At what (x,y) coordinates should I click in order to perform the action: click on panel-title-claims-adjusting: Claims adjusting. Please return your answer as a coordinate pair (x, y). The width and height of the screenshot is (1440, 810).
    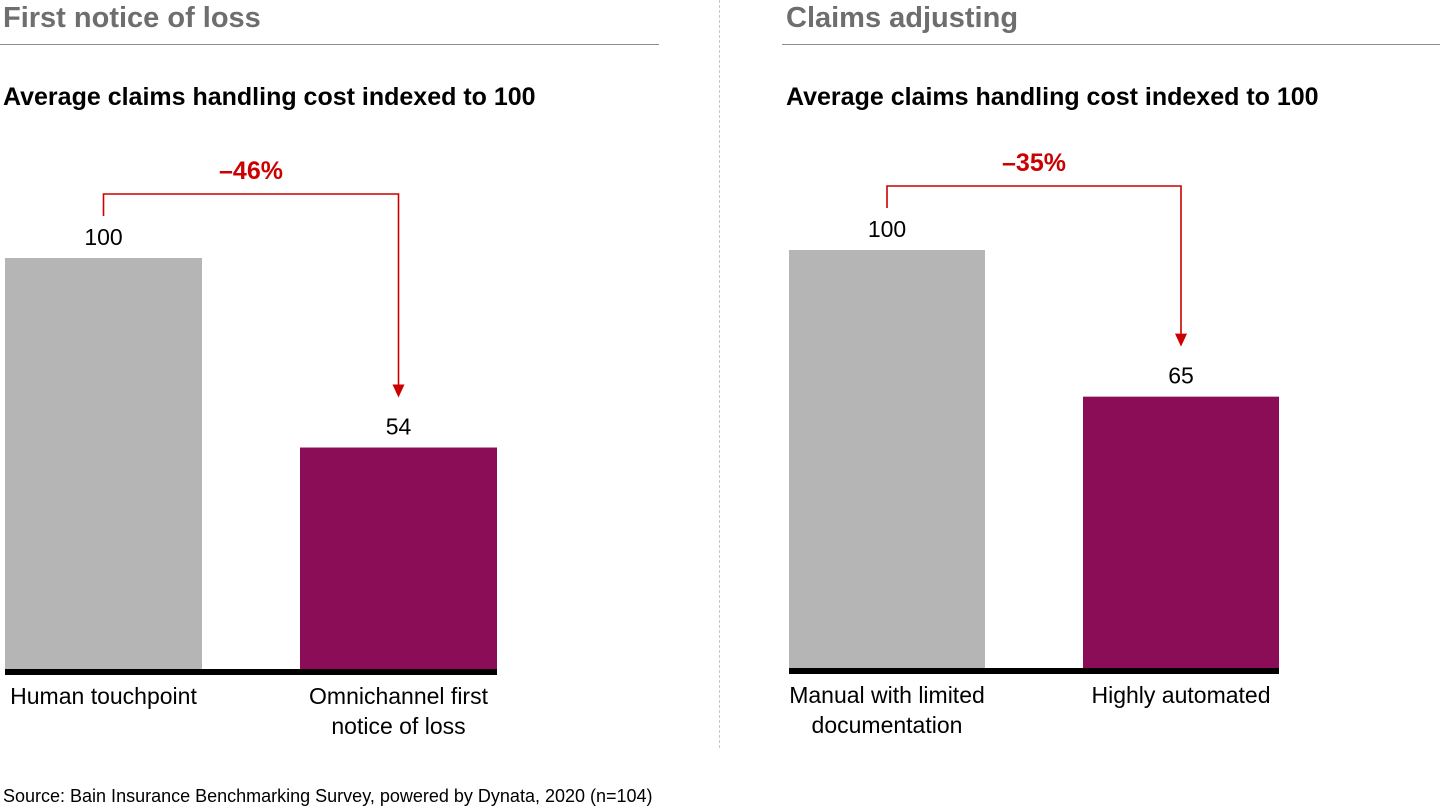
    Looking at the image, I should click on (902, 18).